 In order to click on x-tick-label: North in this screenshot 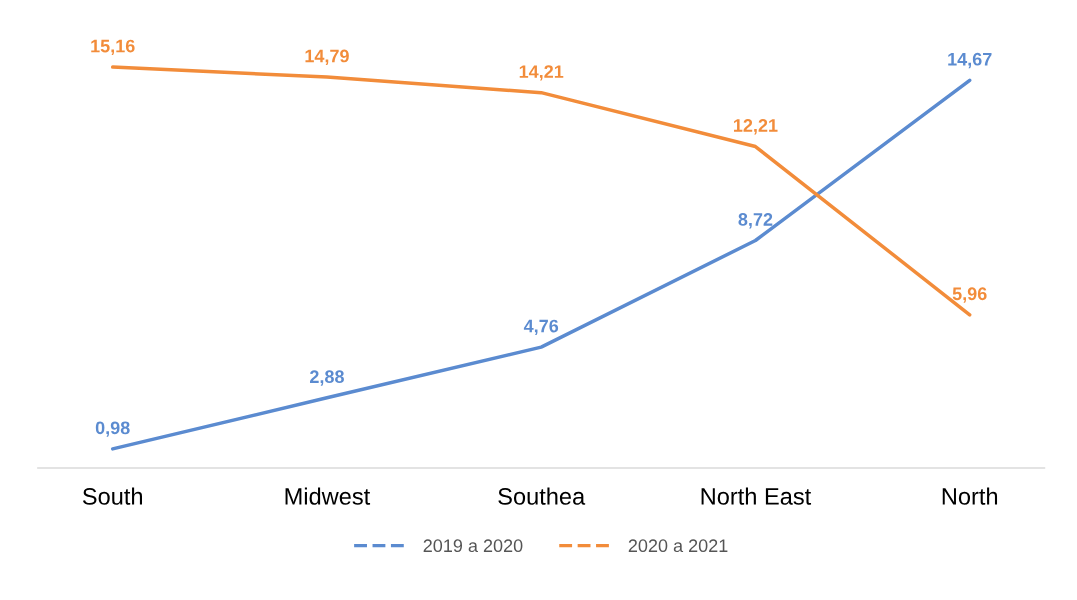, I will do `click(970, 496)`.